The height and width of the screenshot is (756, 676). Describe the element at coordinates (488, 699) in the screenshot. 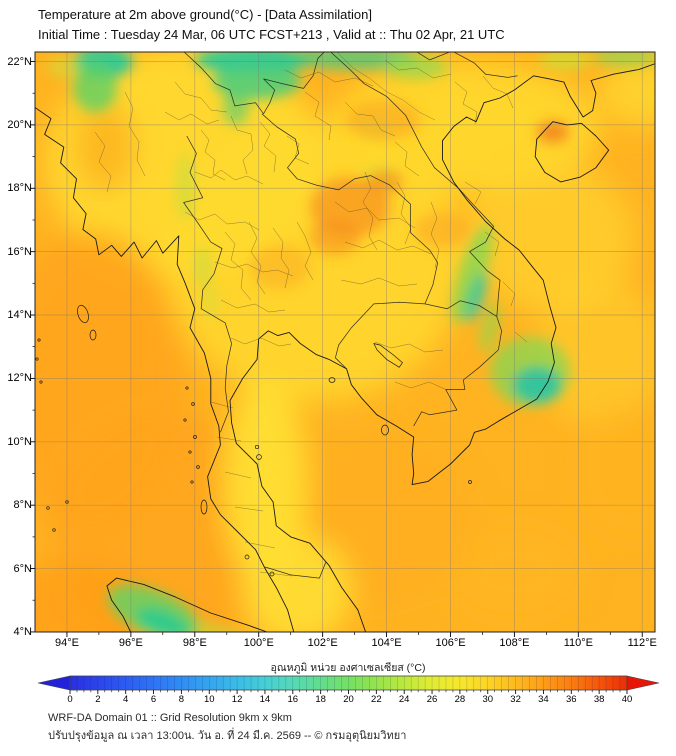

I see `colorbar-tick-label: 30` at that location.